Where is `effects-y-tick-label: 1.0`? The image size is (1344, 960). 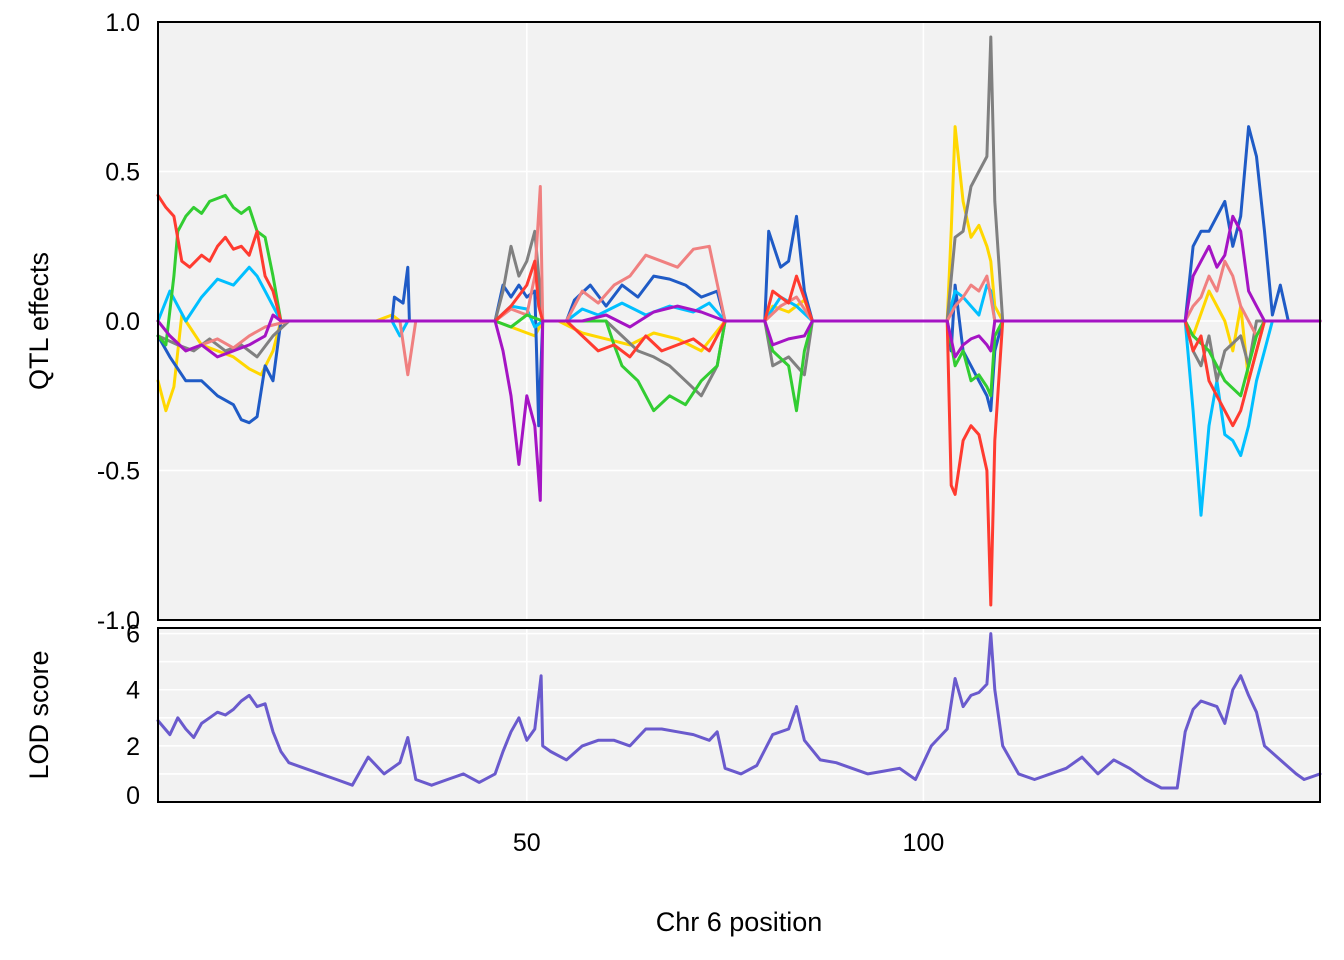
effects-y-tick-label: 1.0 is located at coordinates (122, 23).